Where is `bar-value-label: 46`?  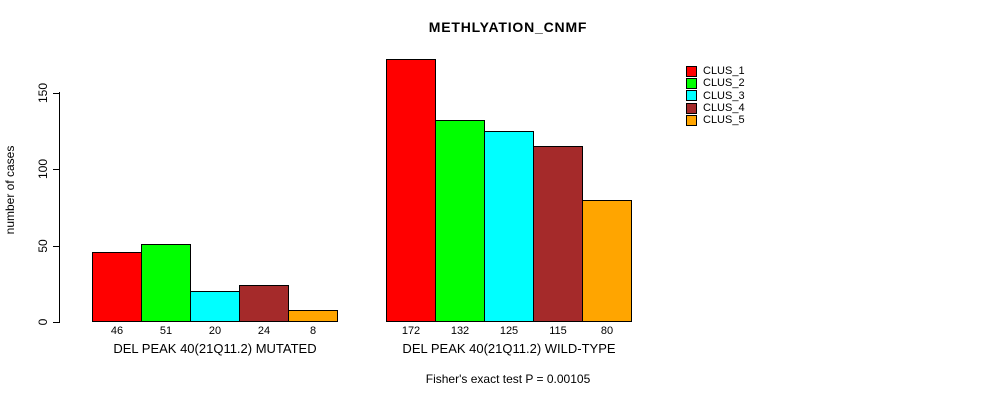
bar-value-label: 46 is located at coordinates (117, 331).